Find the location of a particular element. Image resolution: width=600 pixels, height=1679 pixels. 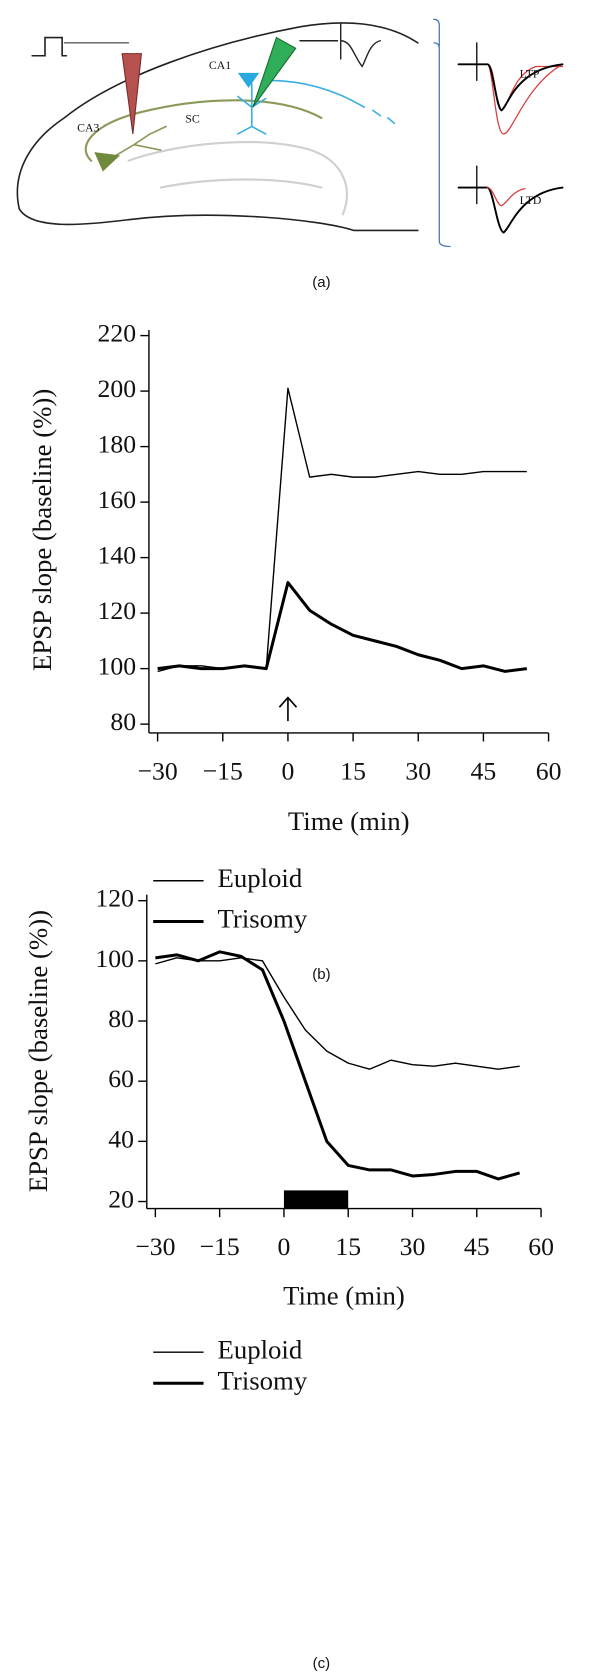

y-tick-label: 20 is located at coordinates (121, 1198).